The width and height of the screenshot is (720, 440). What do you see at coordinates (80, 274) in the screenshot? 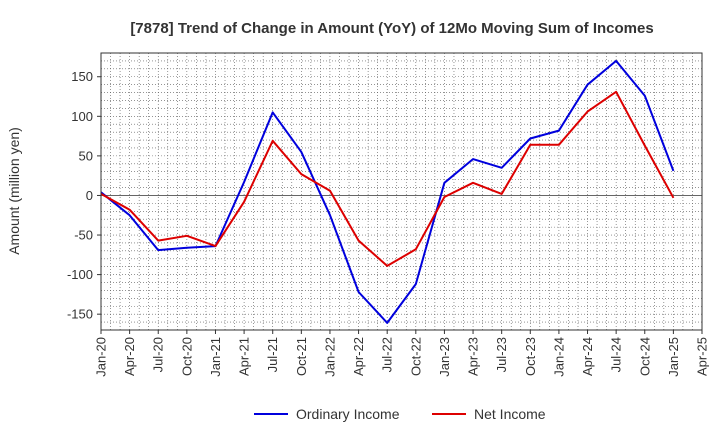
I see `y-tick-label: -100` at bounding box center [80, 274].